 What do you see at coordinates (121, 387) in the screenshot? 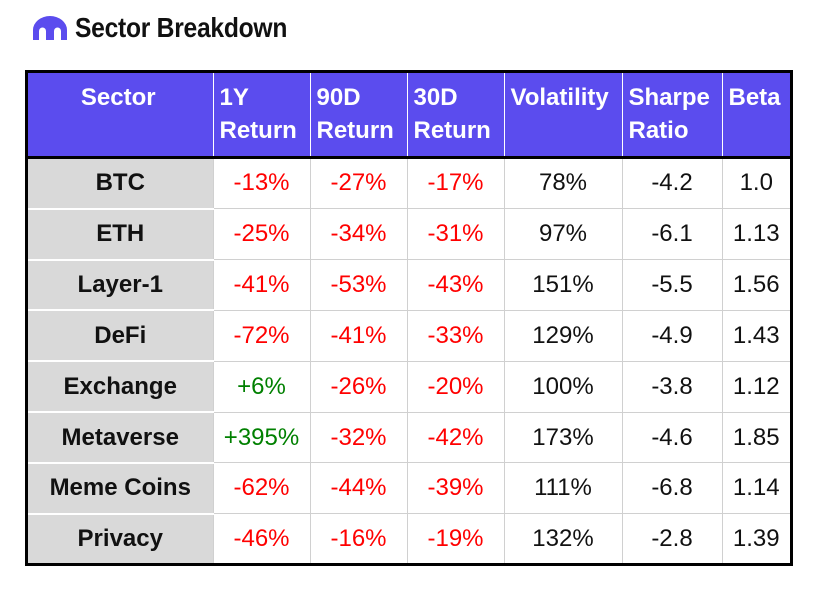
I see `sector-name-cell: Exchange` at bounding box center [121, 387].